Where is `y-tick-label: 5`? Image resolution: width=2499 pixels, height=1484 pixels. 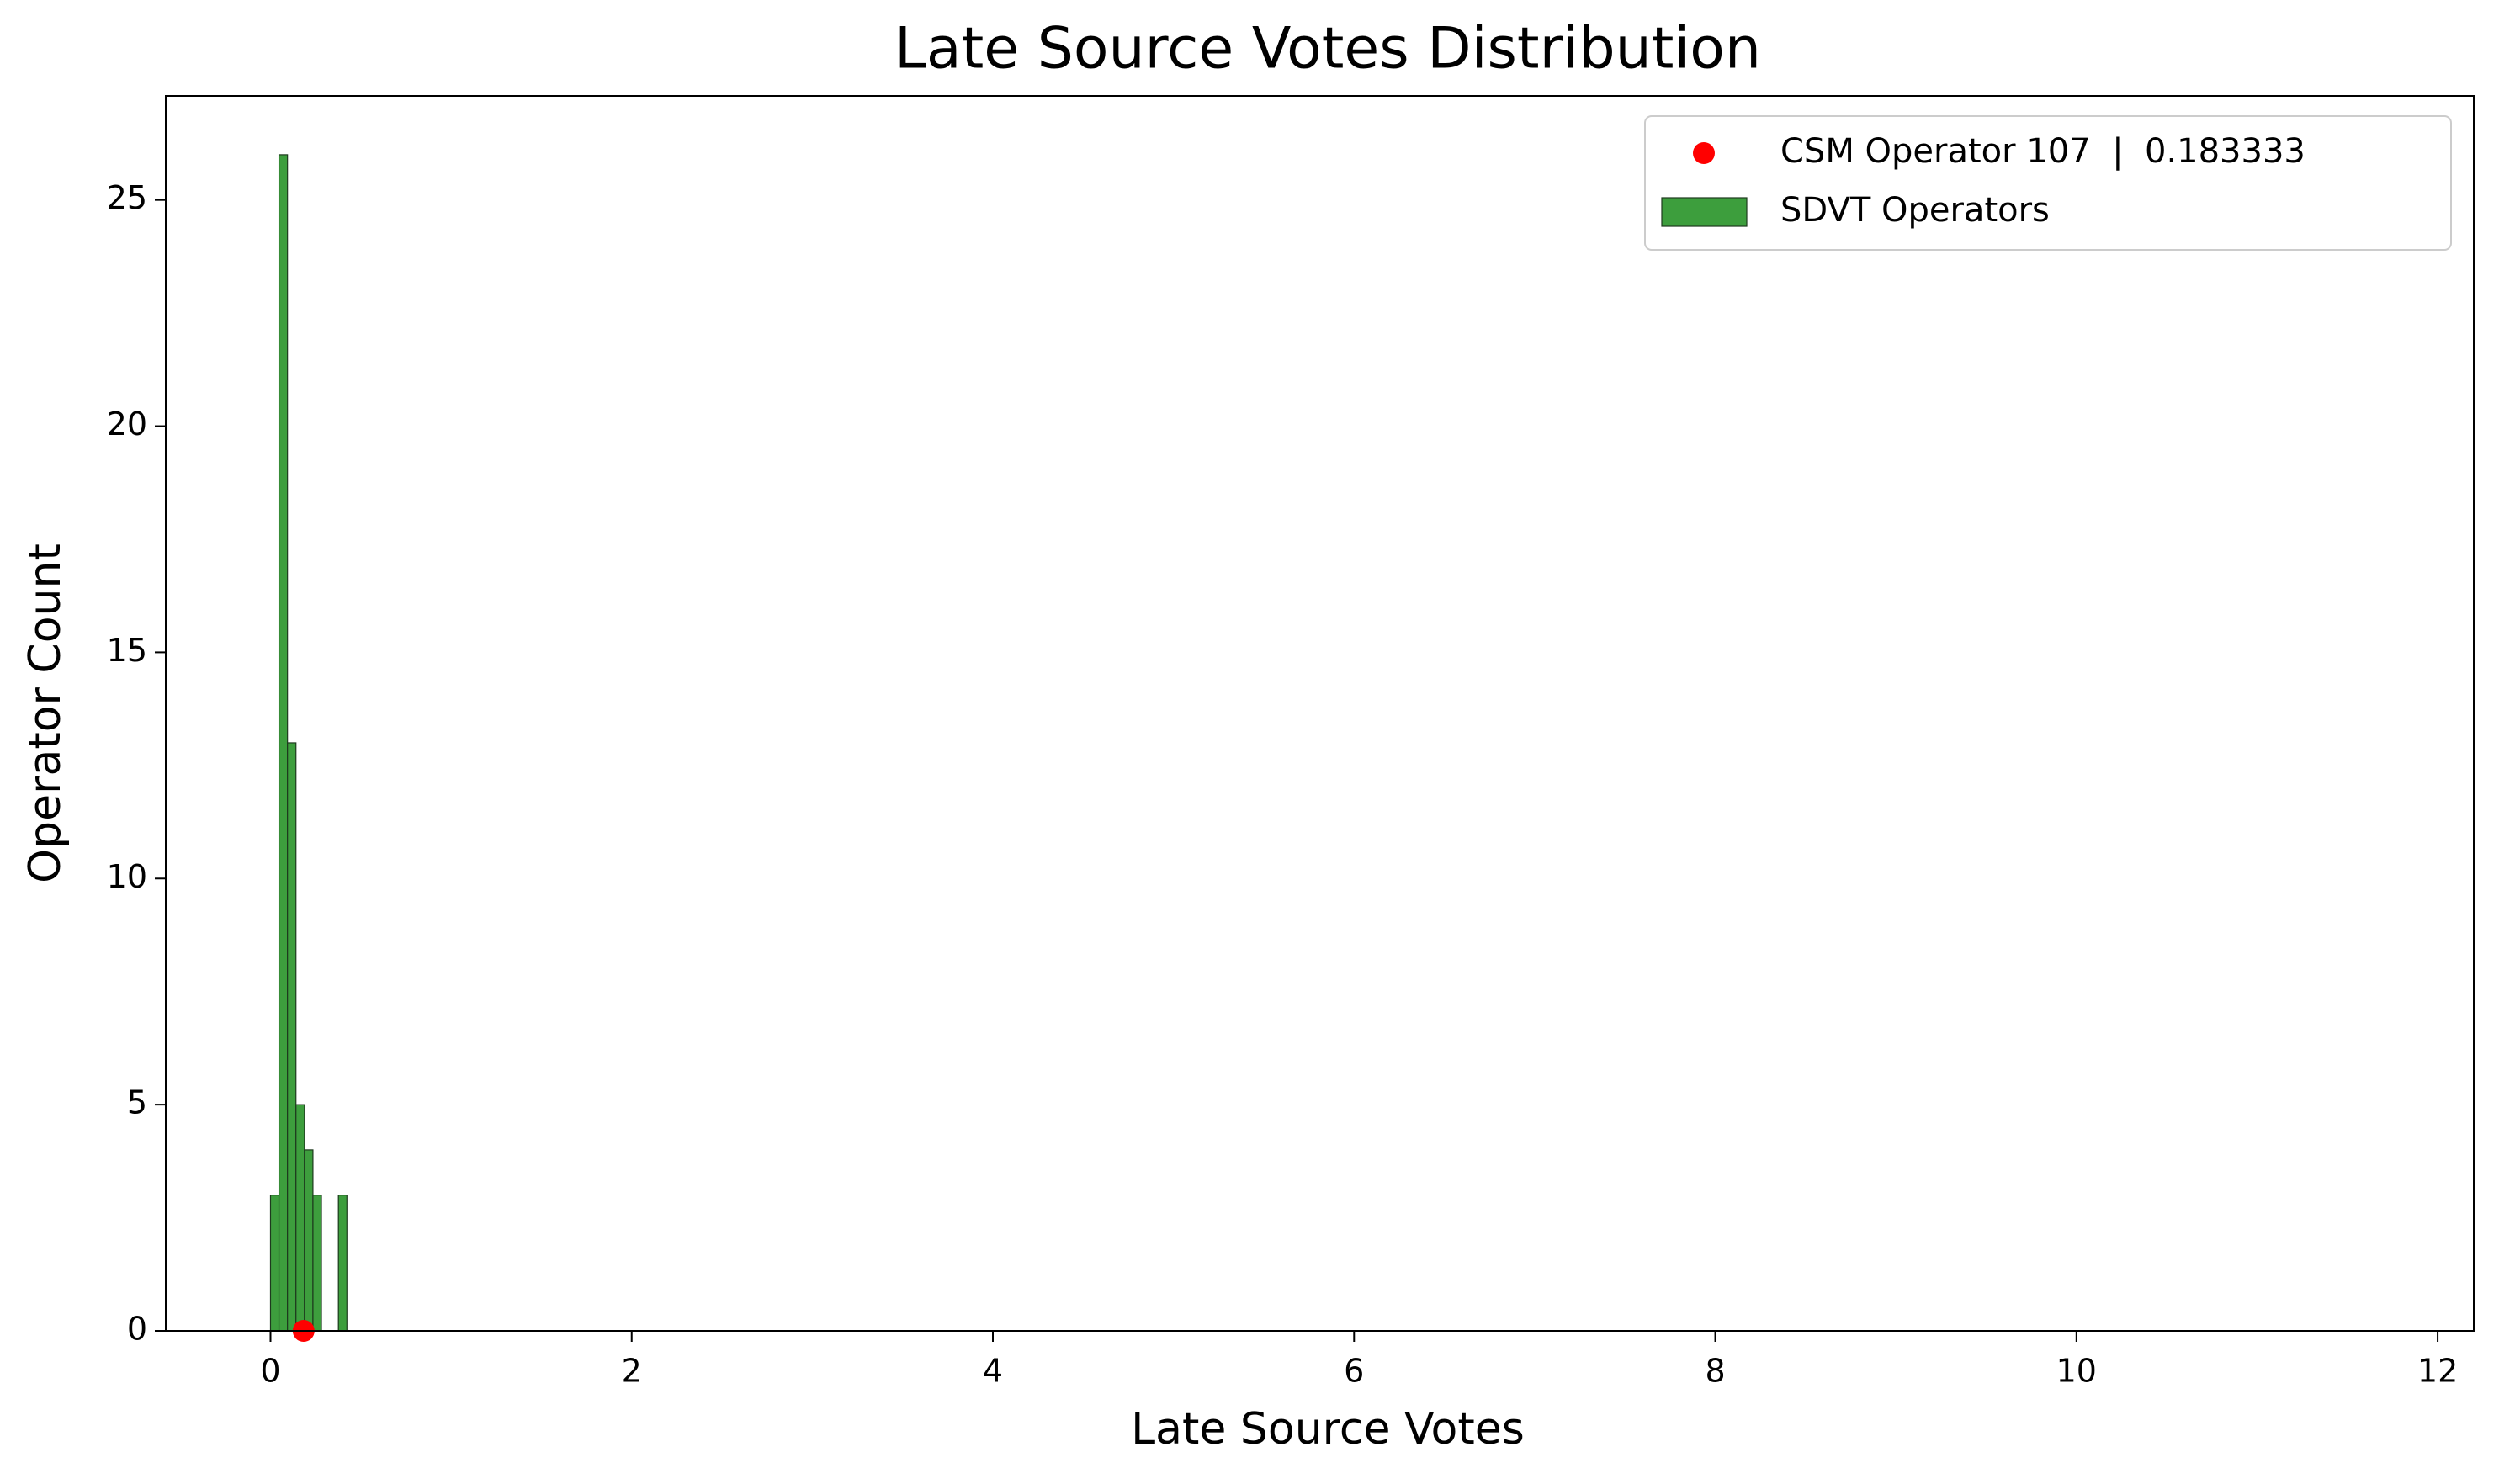
y-tick-label: 5 is located at coordinates (137, 1102).